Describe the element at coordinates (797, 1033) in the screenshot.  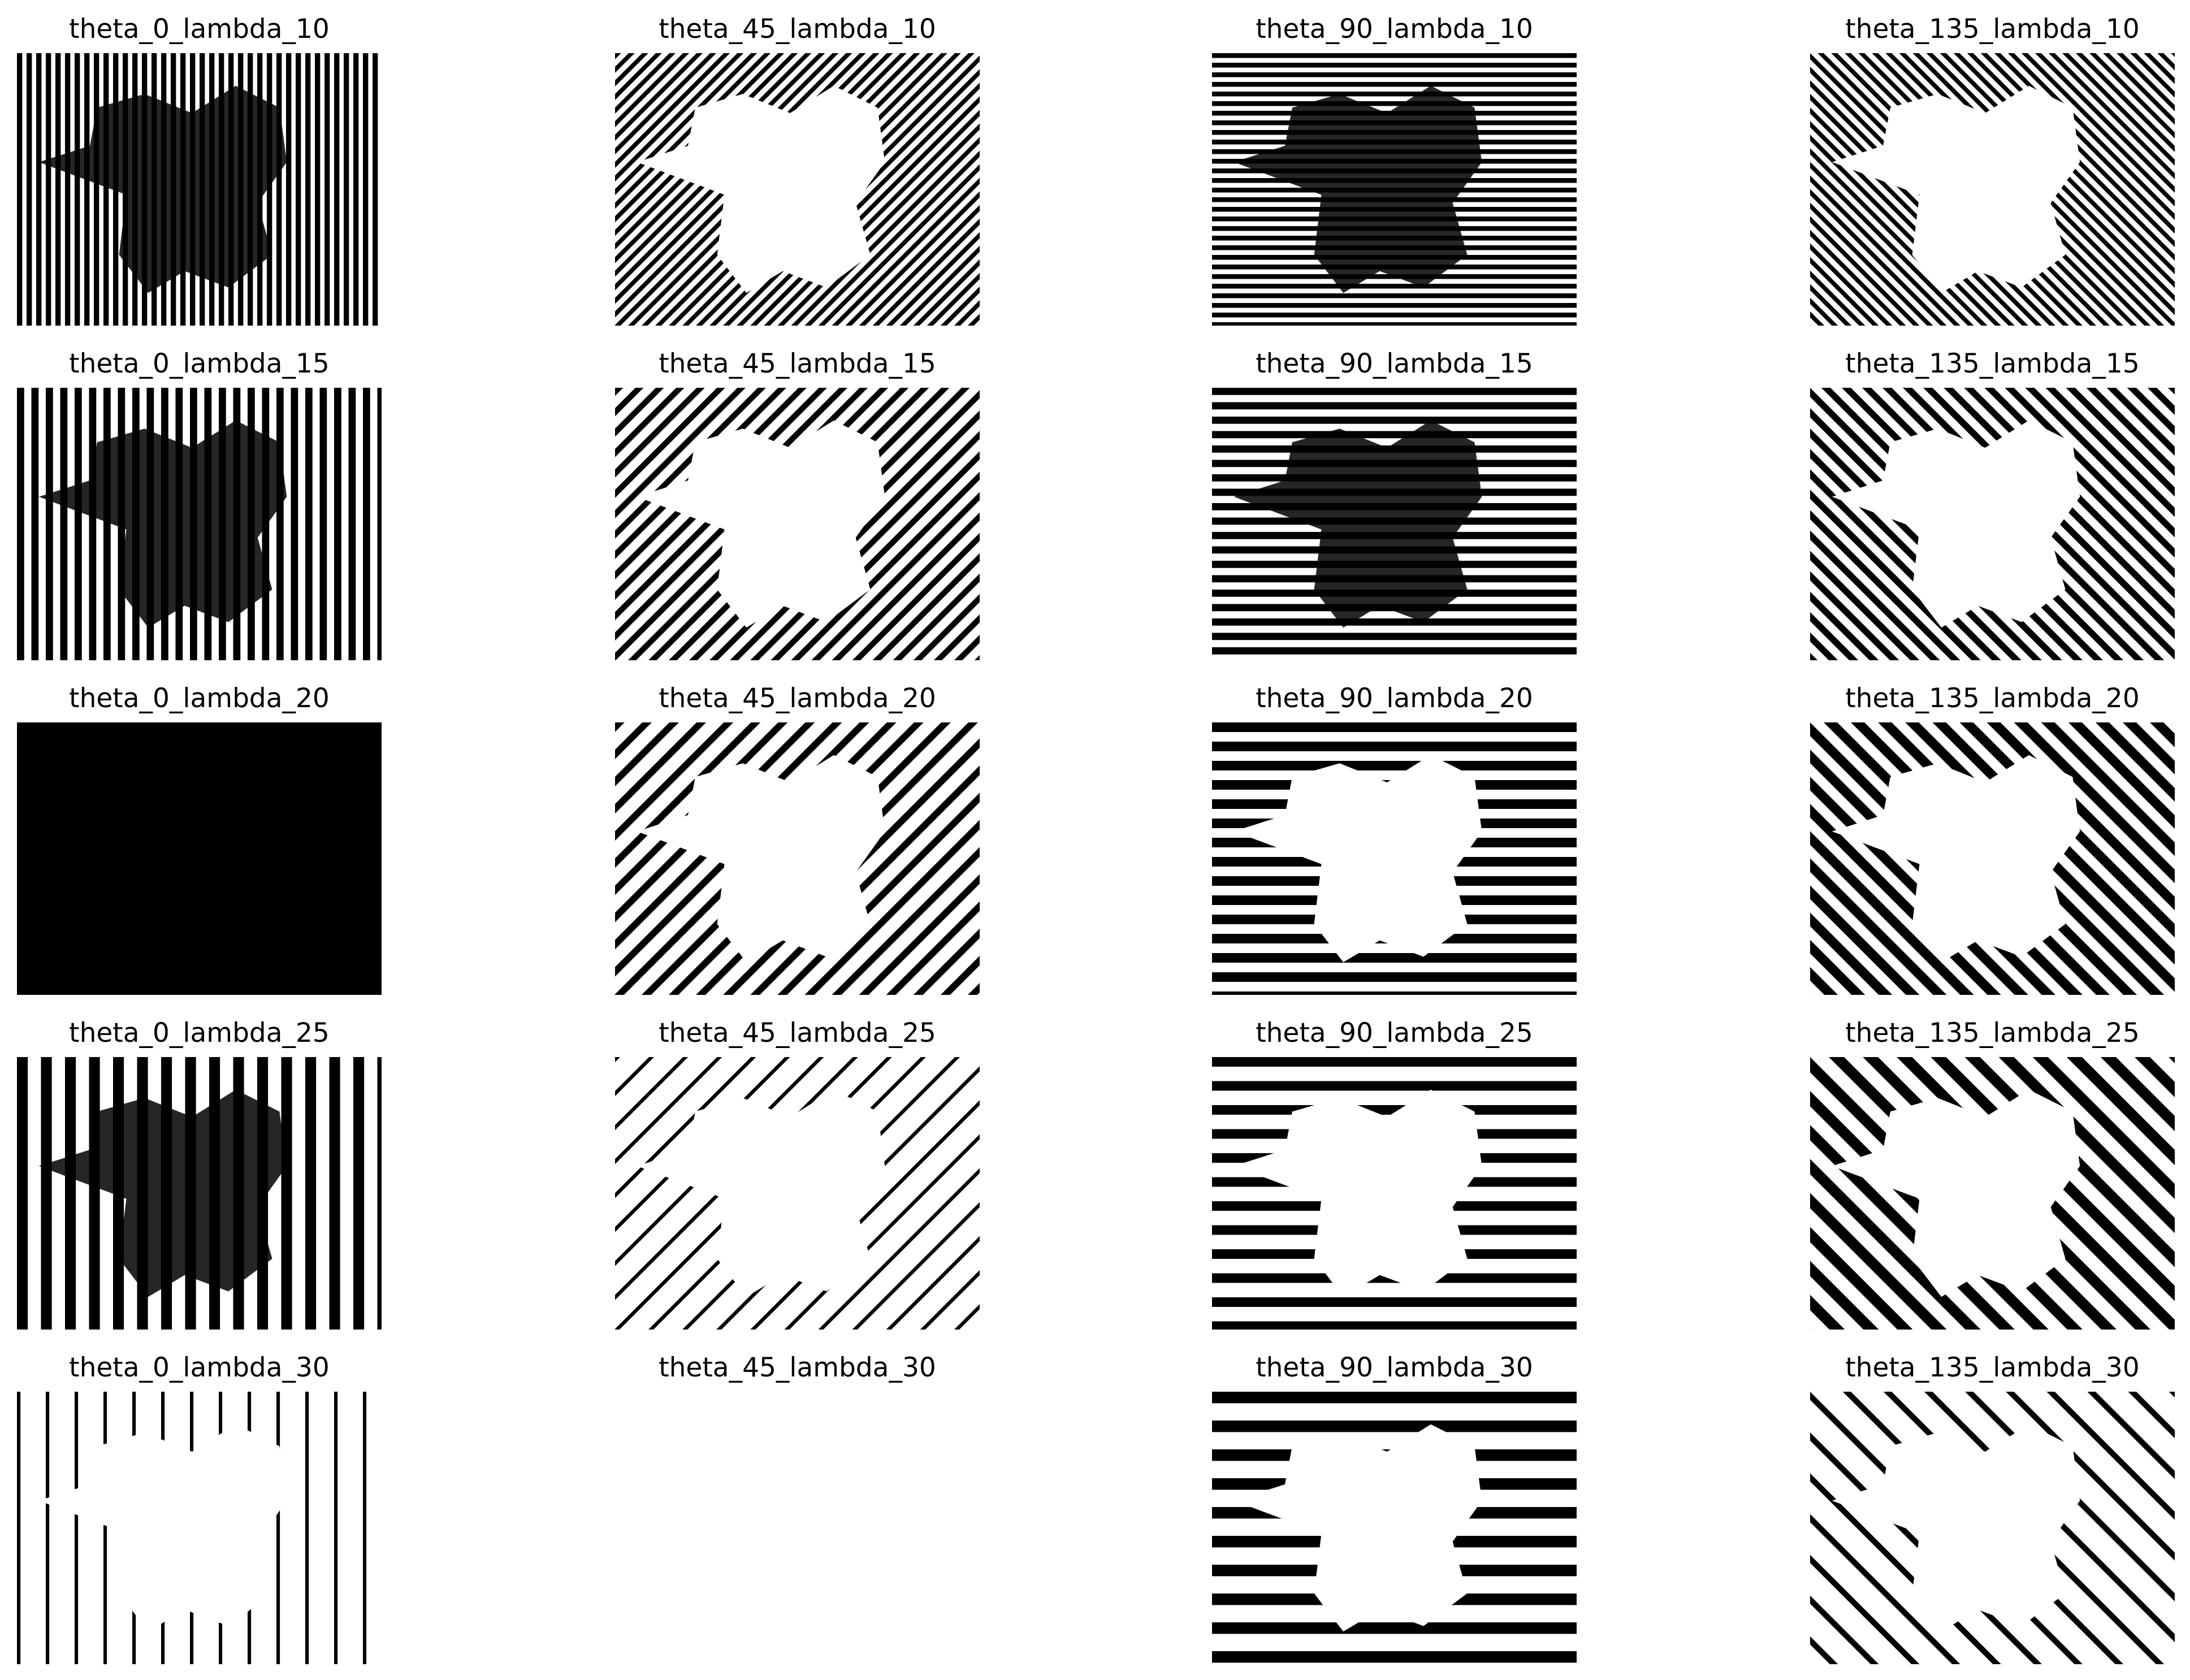
I see `panel-title: theta_45_lambda_25` at that location.